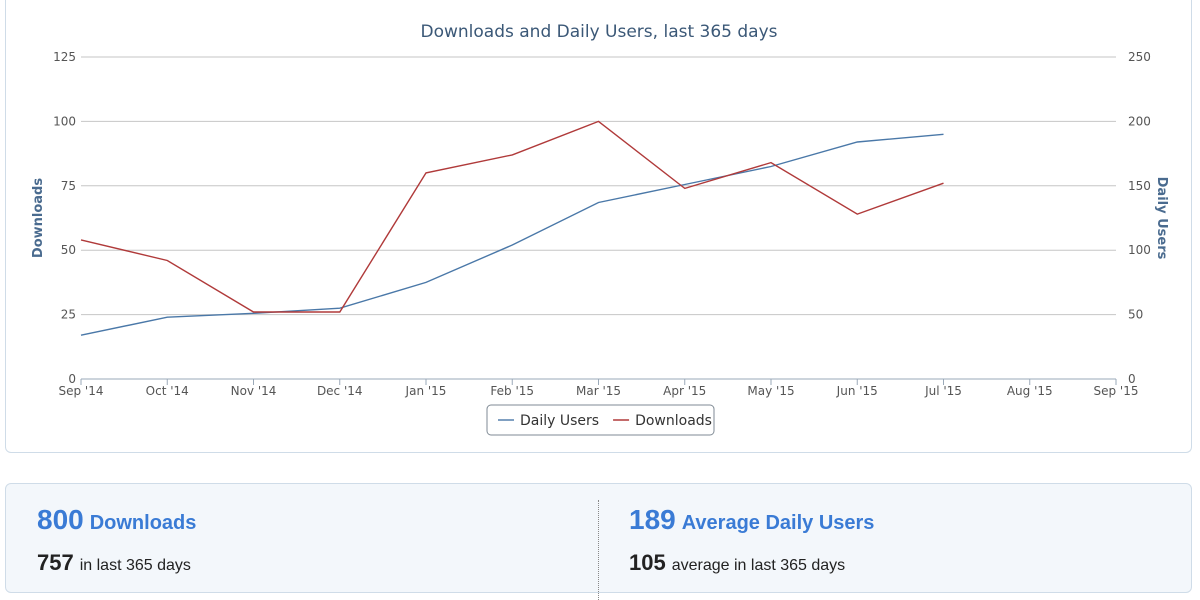 The image size is (1200, 600). Describe the element at coordinates (598, 391) in the screenshot. I see `x-tick-label: Mar '15` at that location.